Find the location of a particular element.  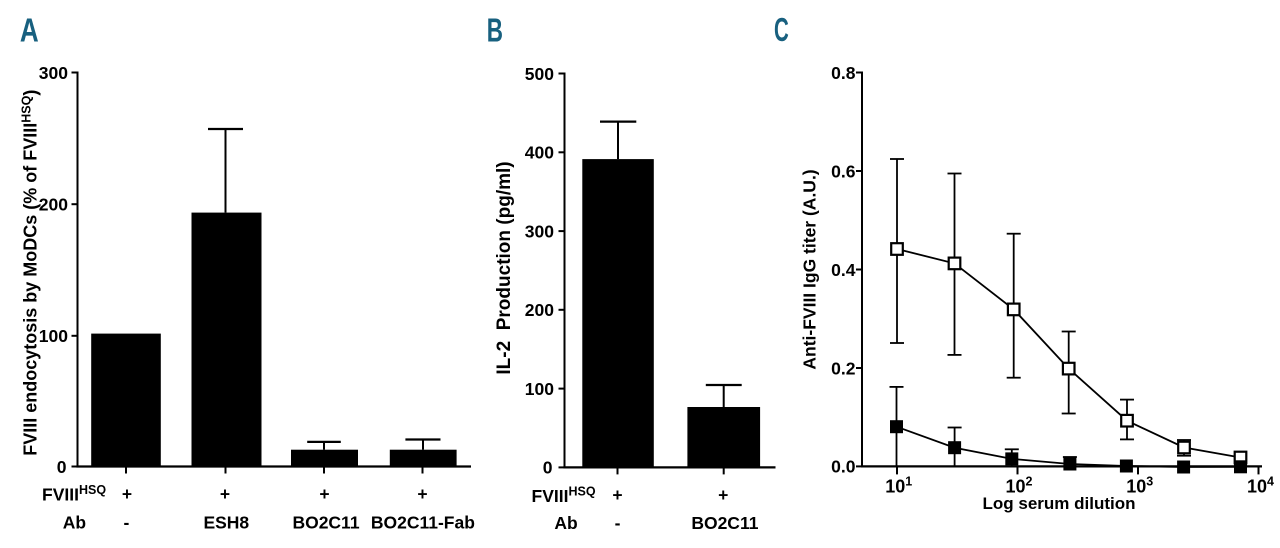

svg-text: C is located at coordinates (781, 29).